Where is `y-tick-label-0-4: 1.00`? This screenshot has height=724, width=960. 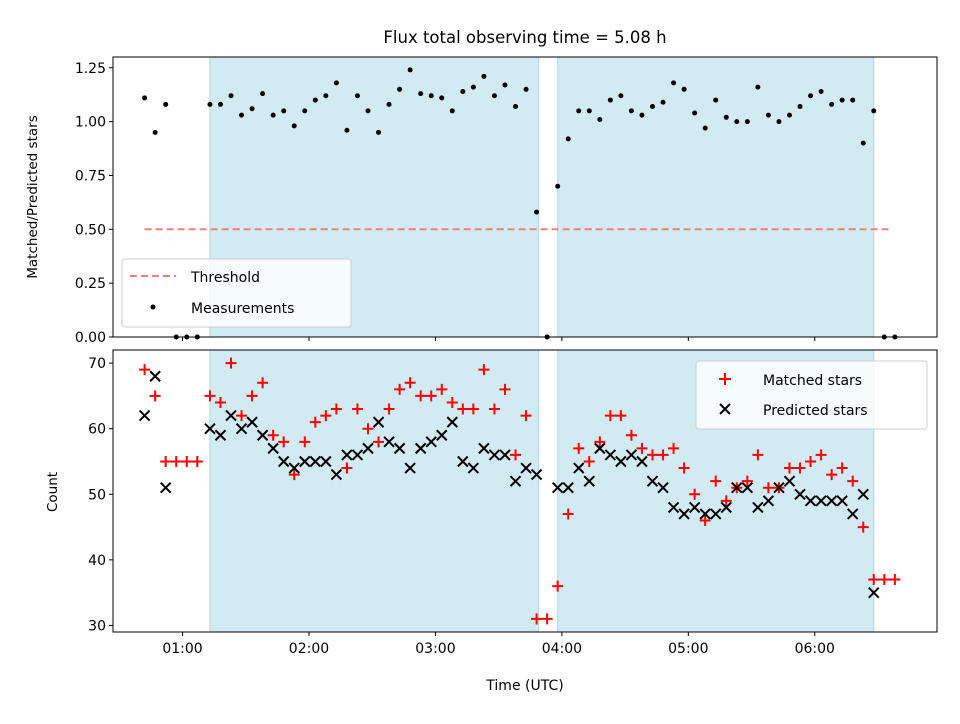
y-tick-label-0-4: 1.00 is located at coordinates (90, 123).